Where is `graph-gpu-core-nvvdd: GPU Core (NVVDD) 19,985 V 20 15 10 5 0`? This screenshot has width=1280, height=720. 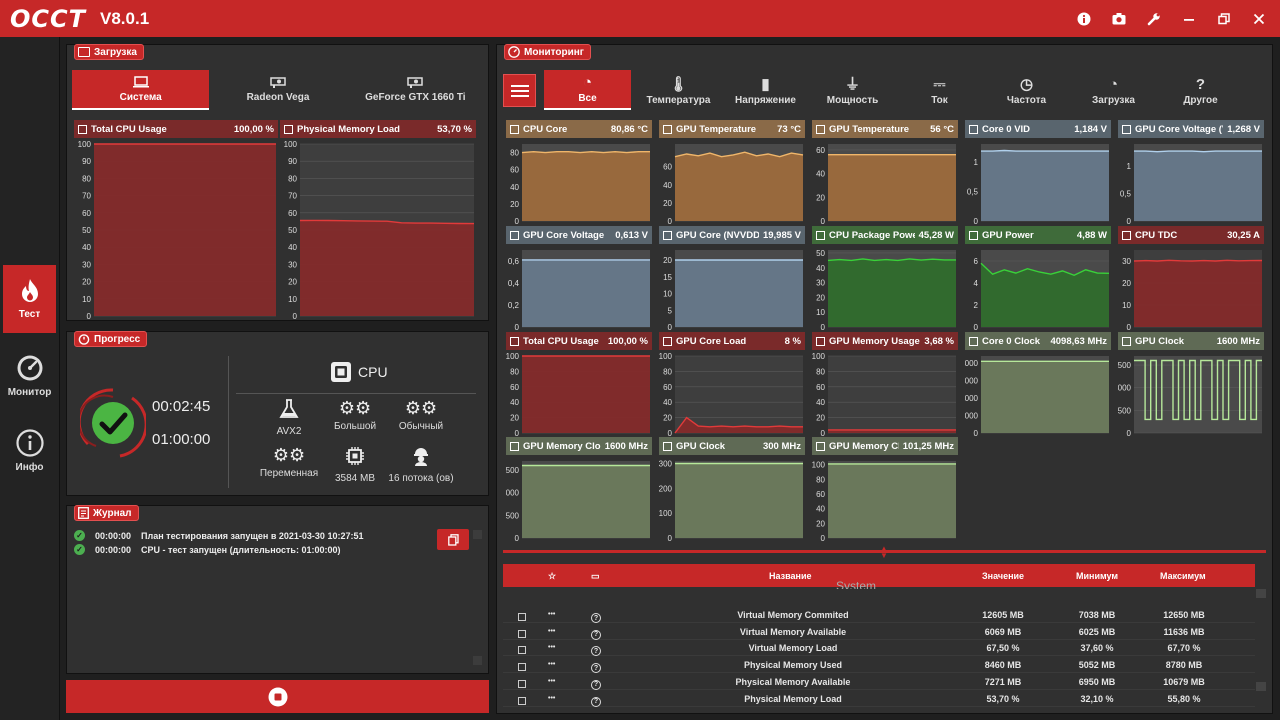
graph-gpu-core-nvvdd: GPU Core (NVVDD) 19,985 V 20 15 10 5 0 is located at coordinates (732, 279).